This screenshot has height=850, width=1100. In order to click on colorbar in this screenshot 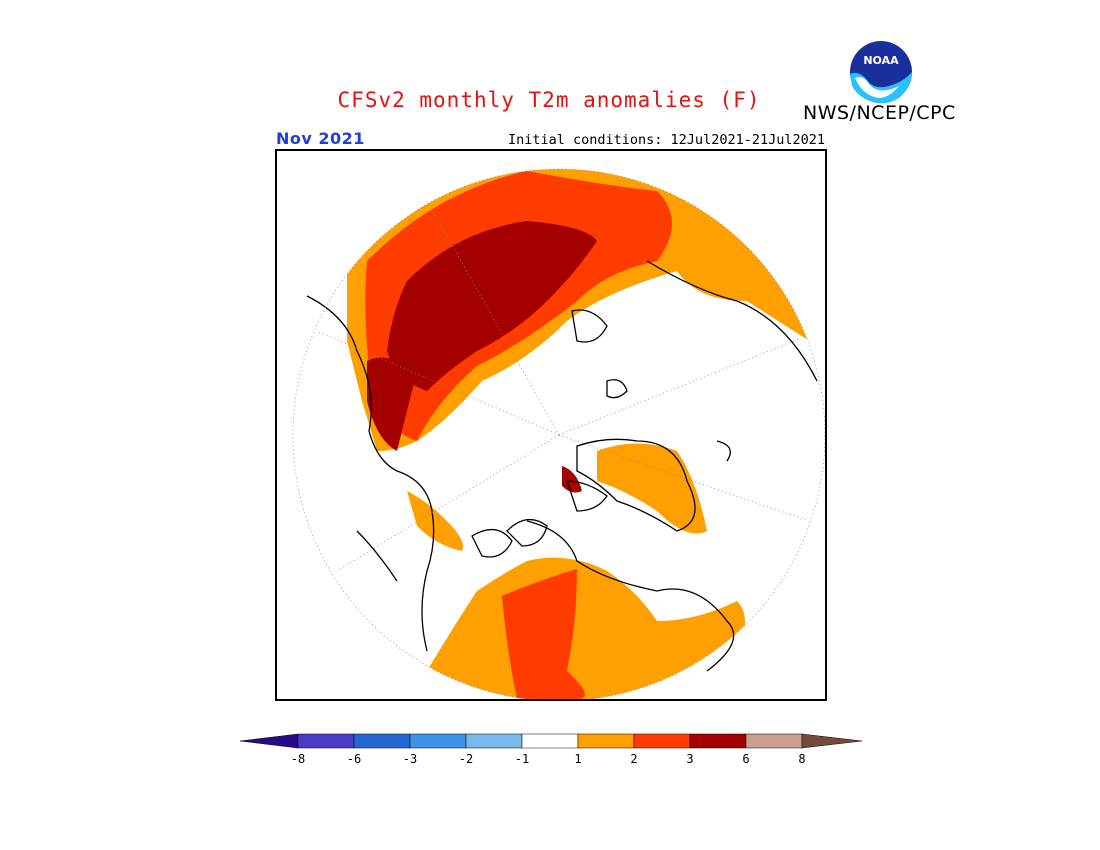, I will do `click(551, 741)`.